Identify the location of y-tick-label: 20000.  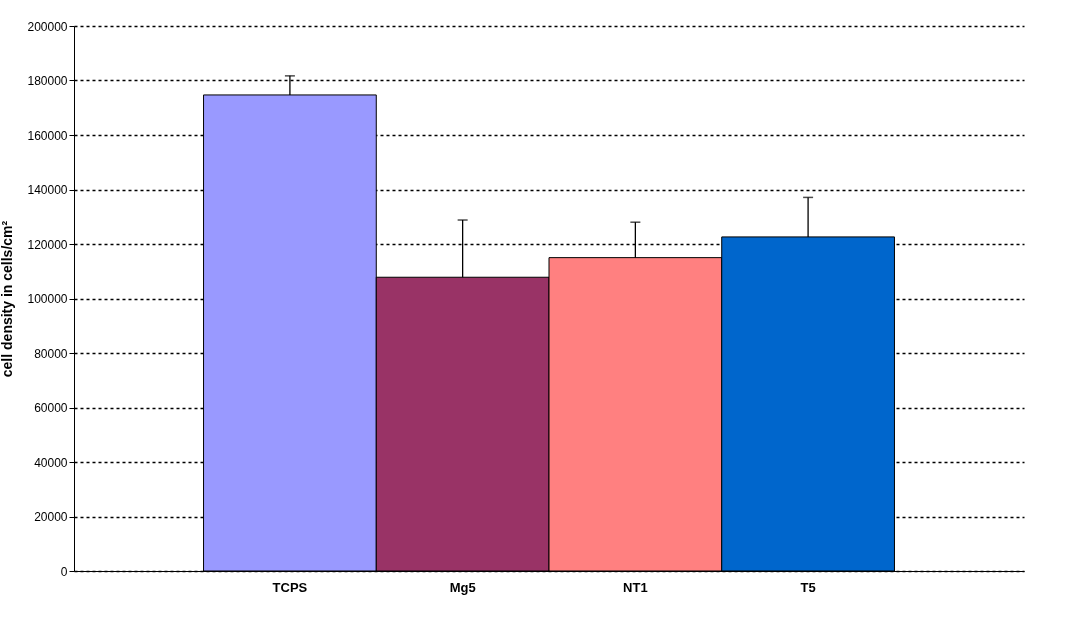
(51, 517).